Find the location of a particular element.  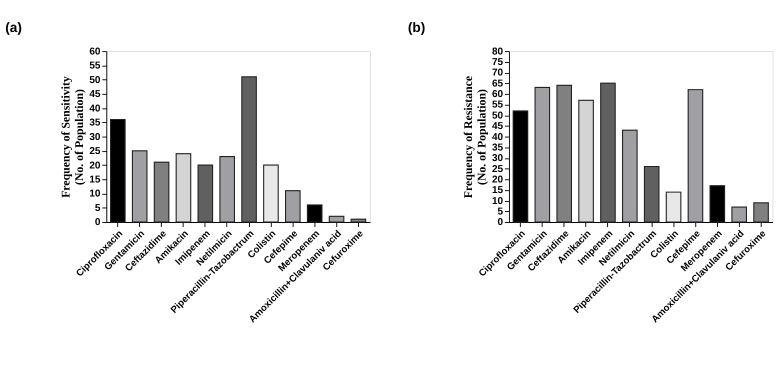

y-tick-label: 80 is located at coordinates (498, 52).